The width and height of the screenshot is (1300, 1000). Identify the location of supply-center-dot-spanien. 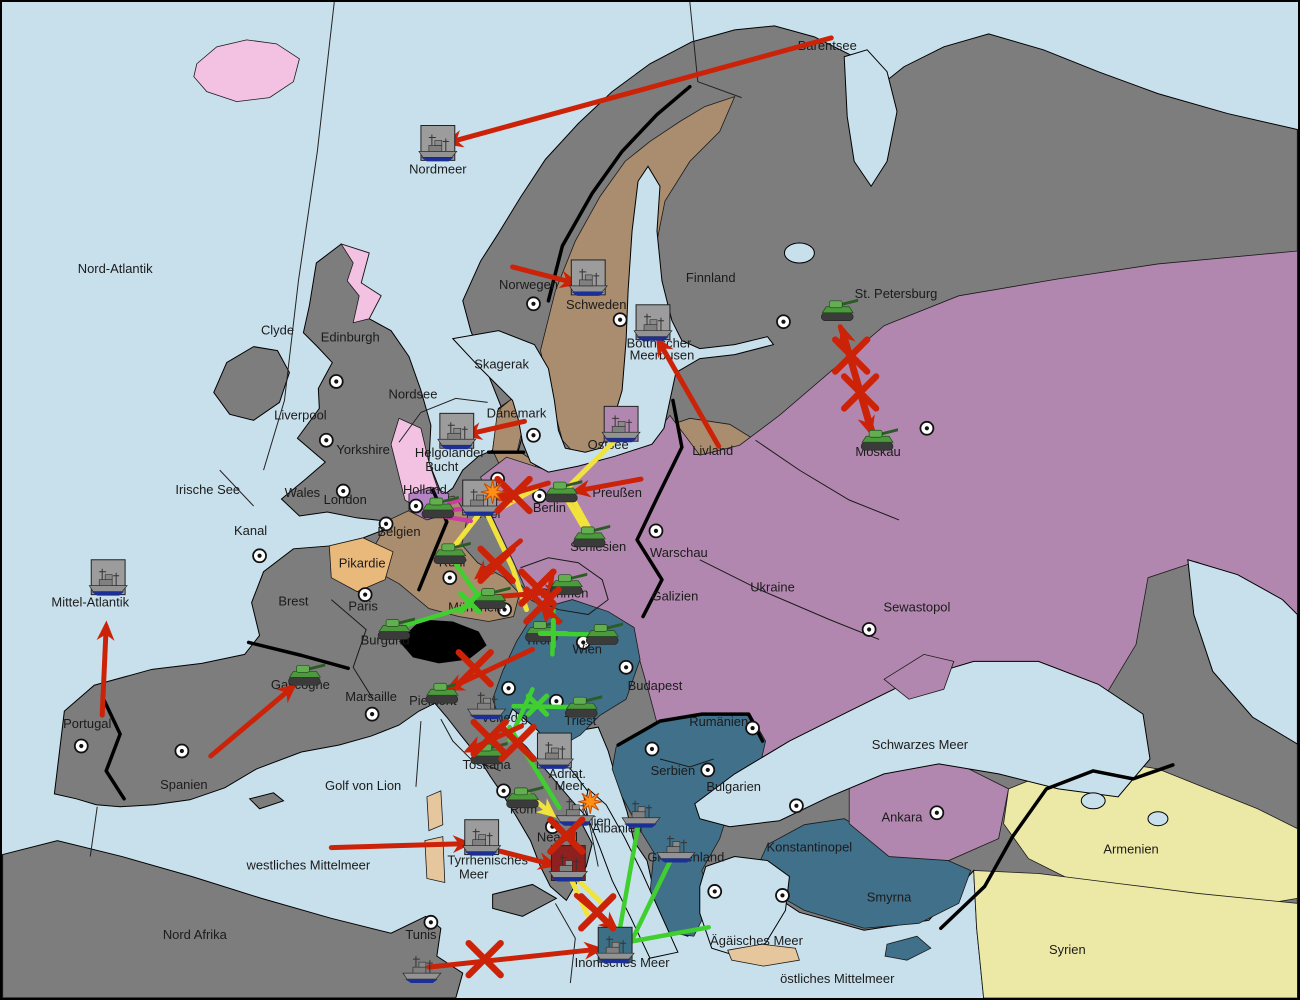
(182, 751).